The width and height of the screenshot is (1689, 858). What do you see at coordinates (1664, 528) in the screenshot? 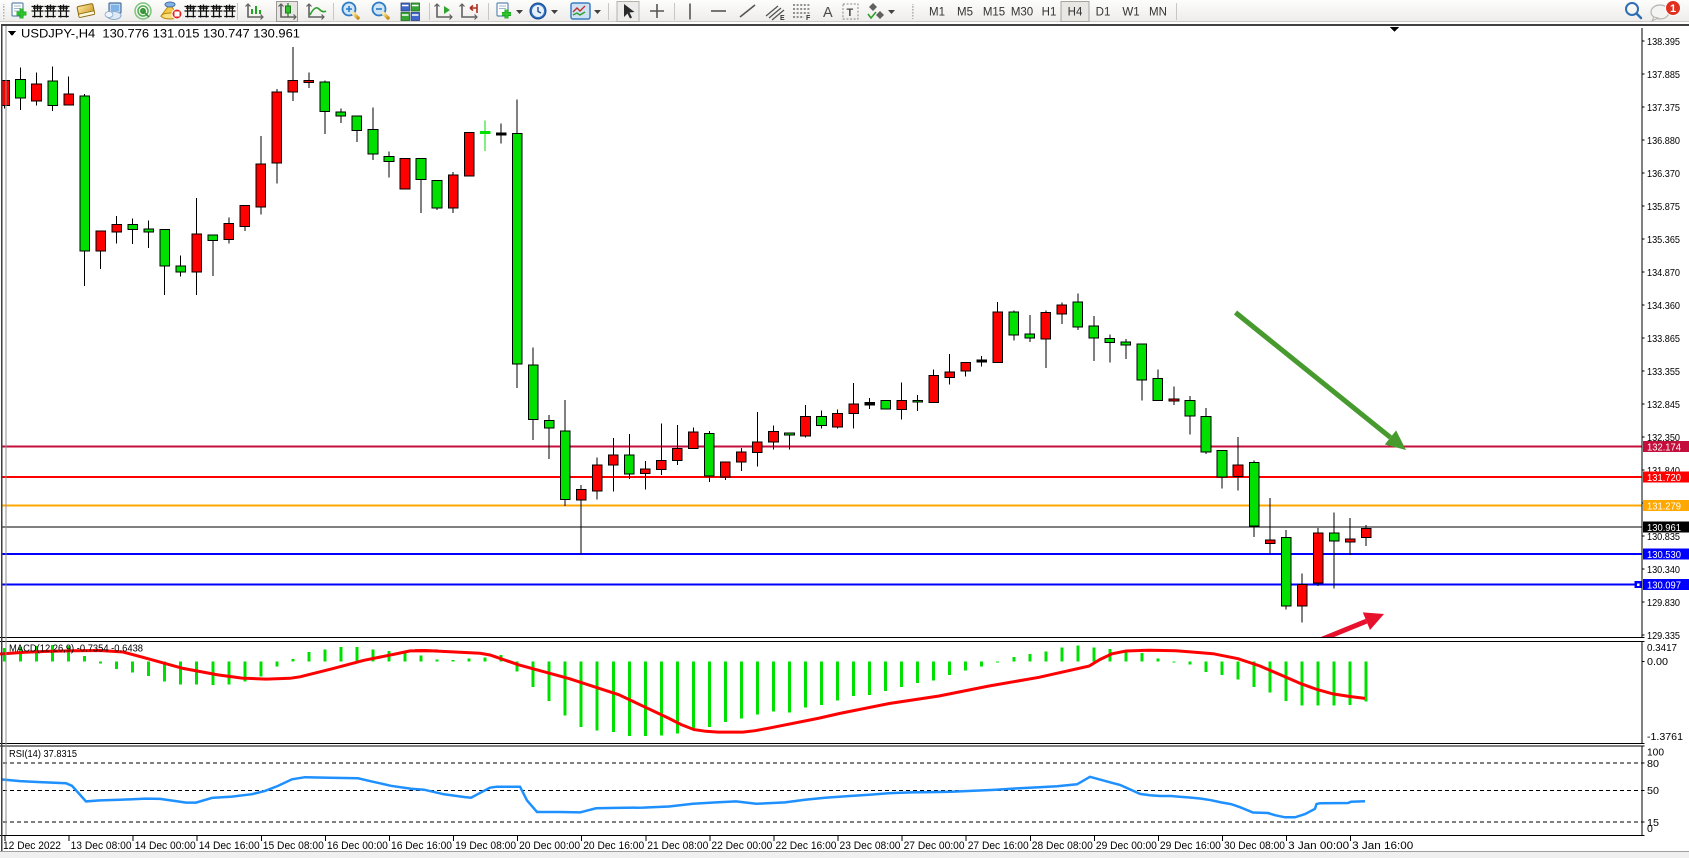
I see `svg-text: 130.961` at bounding box center [1664, 528].